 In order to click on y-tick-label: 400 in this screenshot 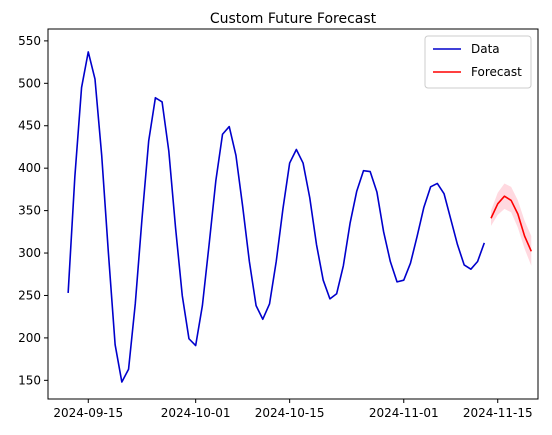, I will do `click(29, 168)`.